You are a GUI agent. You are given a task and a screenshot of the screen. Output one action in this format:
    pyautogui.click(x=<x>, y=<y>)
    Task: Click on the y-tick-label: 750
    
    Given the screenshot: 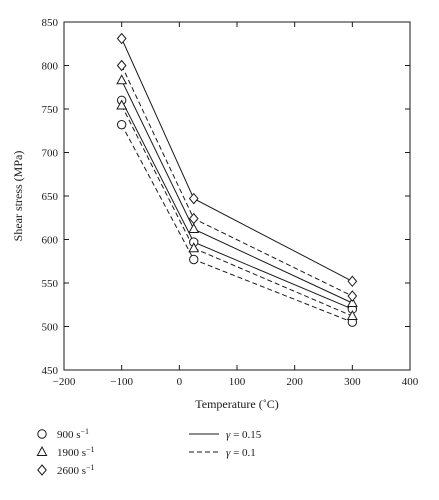 What is the action you would take?
    pyautogui.click(x=50, y=110)
    